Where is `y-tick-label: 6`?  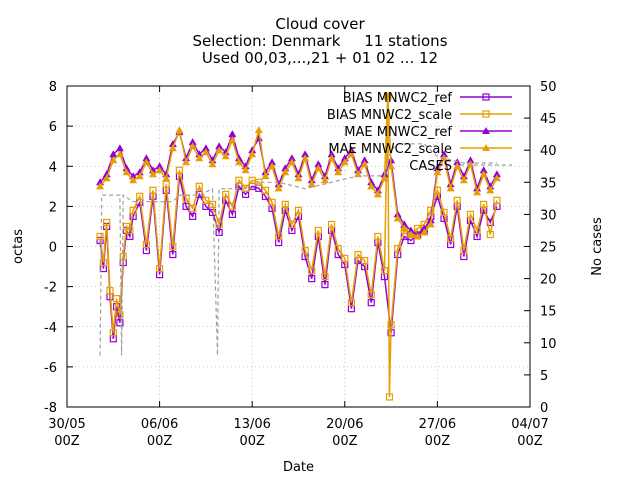
y-tick-label: 6 is located at coordinates (53, 127).